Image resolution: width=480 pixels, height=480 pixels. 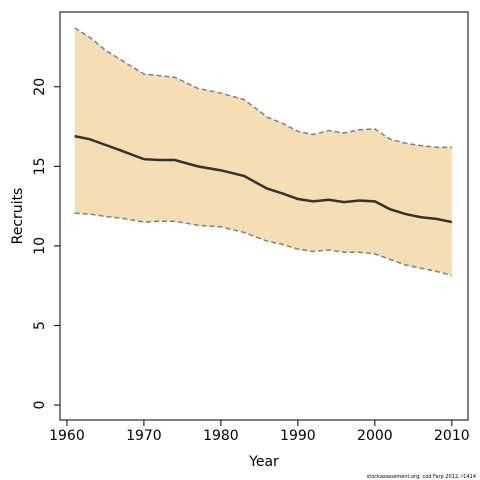 What do you see at coordinates (67, 436) in the screenshot?
I see `x-tick-label: 1960` at bounding box center [67, 436].